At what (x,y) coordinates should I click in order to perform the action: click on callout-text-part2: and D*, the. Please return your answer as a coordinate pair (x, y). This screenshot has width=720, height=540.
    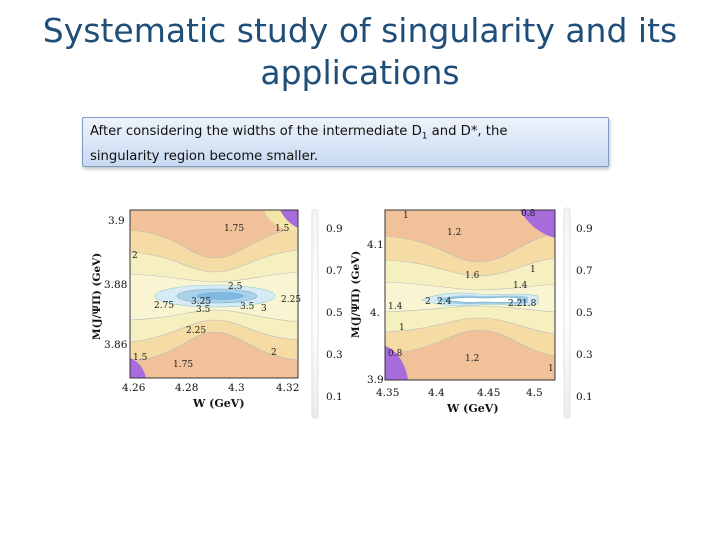
    Looking at the image, I should click on (467, 131).